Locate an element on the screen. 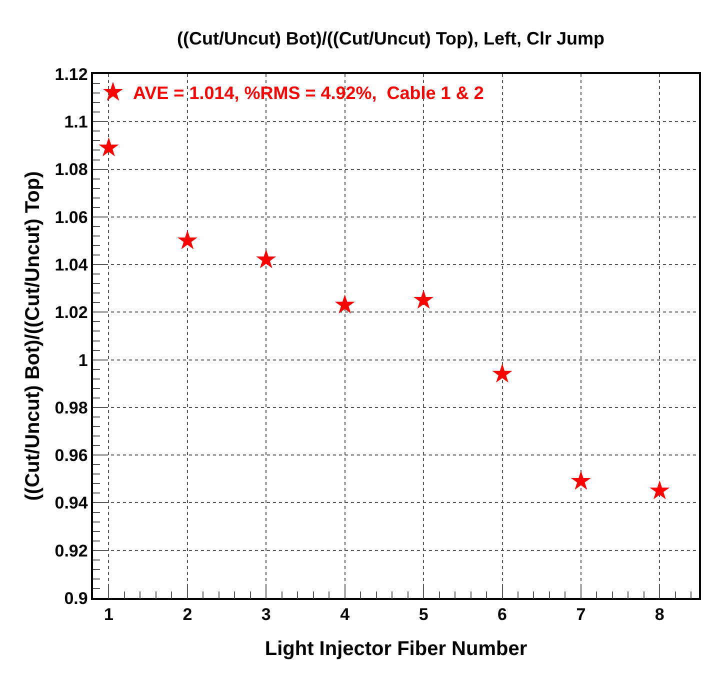 This screenshot has height=698, width=717. chart-title: ((Cut/Uncut) Bot)/((Cut/Uncut) Top), Left, Clr Jump is located at coordinates (390, 38).